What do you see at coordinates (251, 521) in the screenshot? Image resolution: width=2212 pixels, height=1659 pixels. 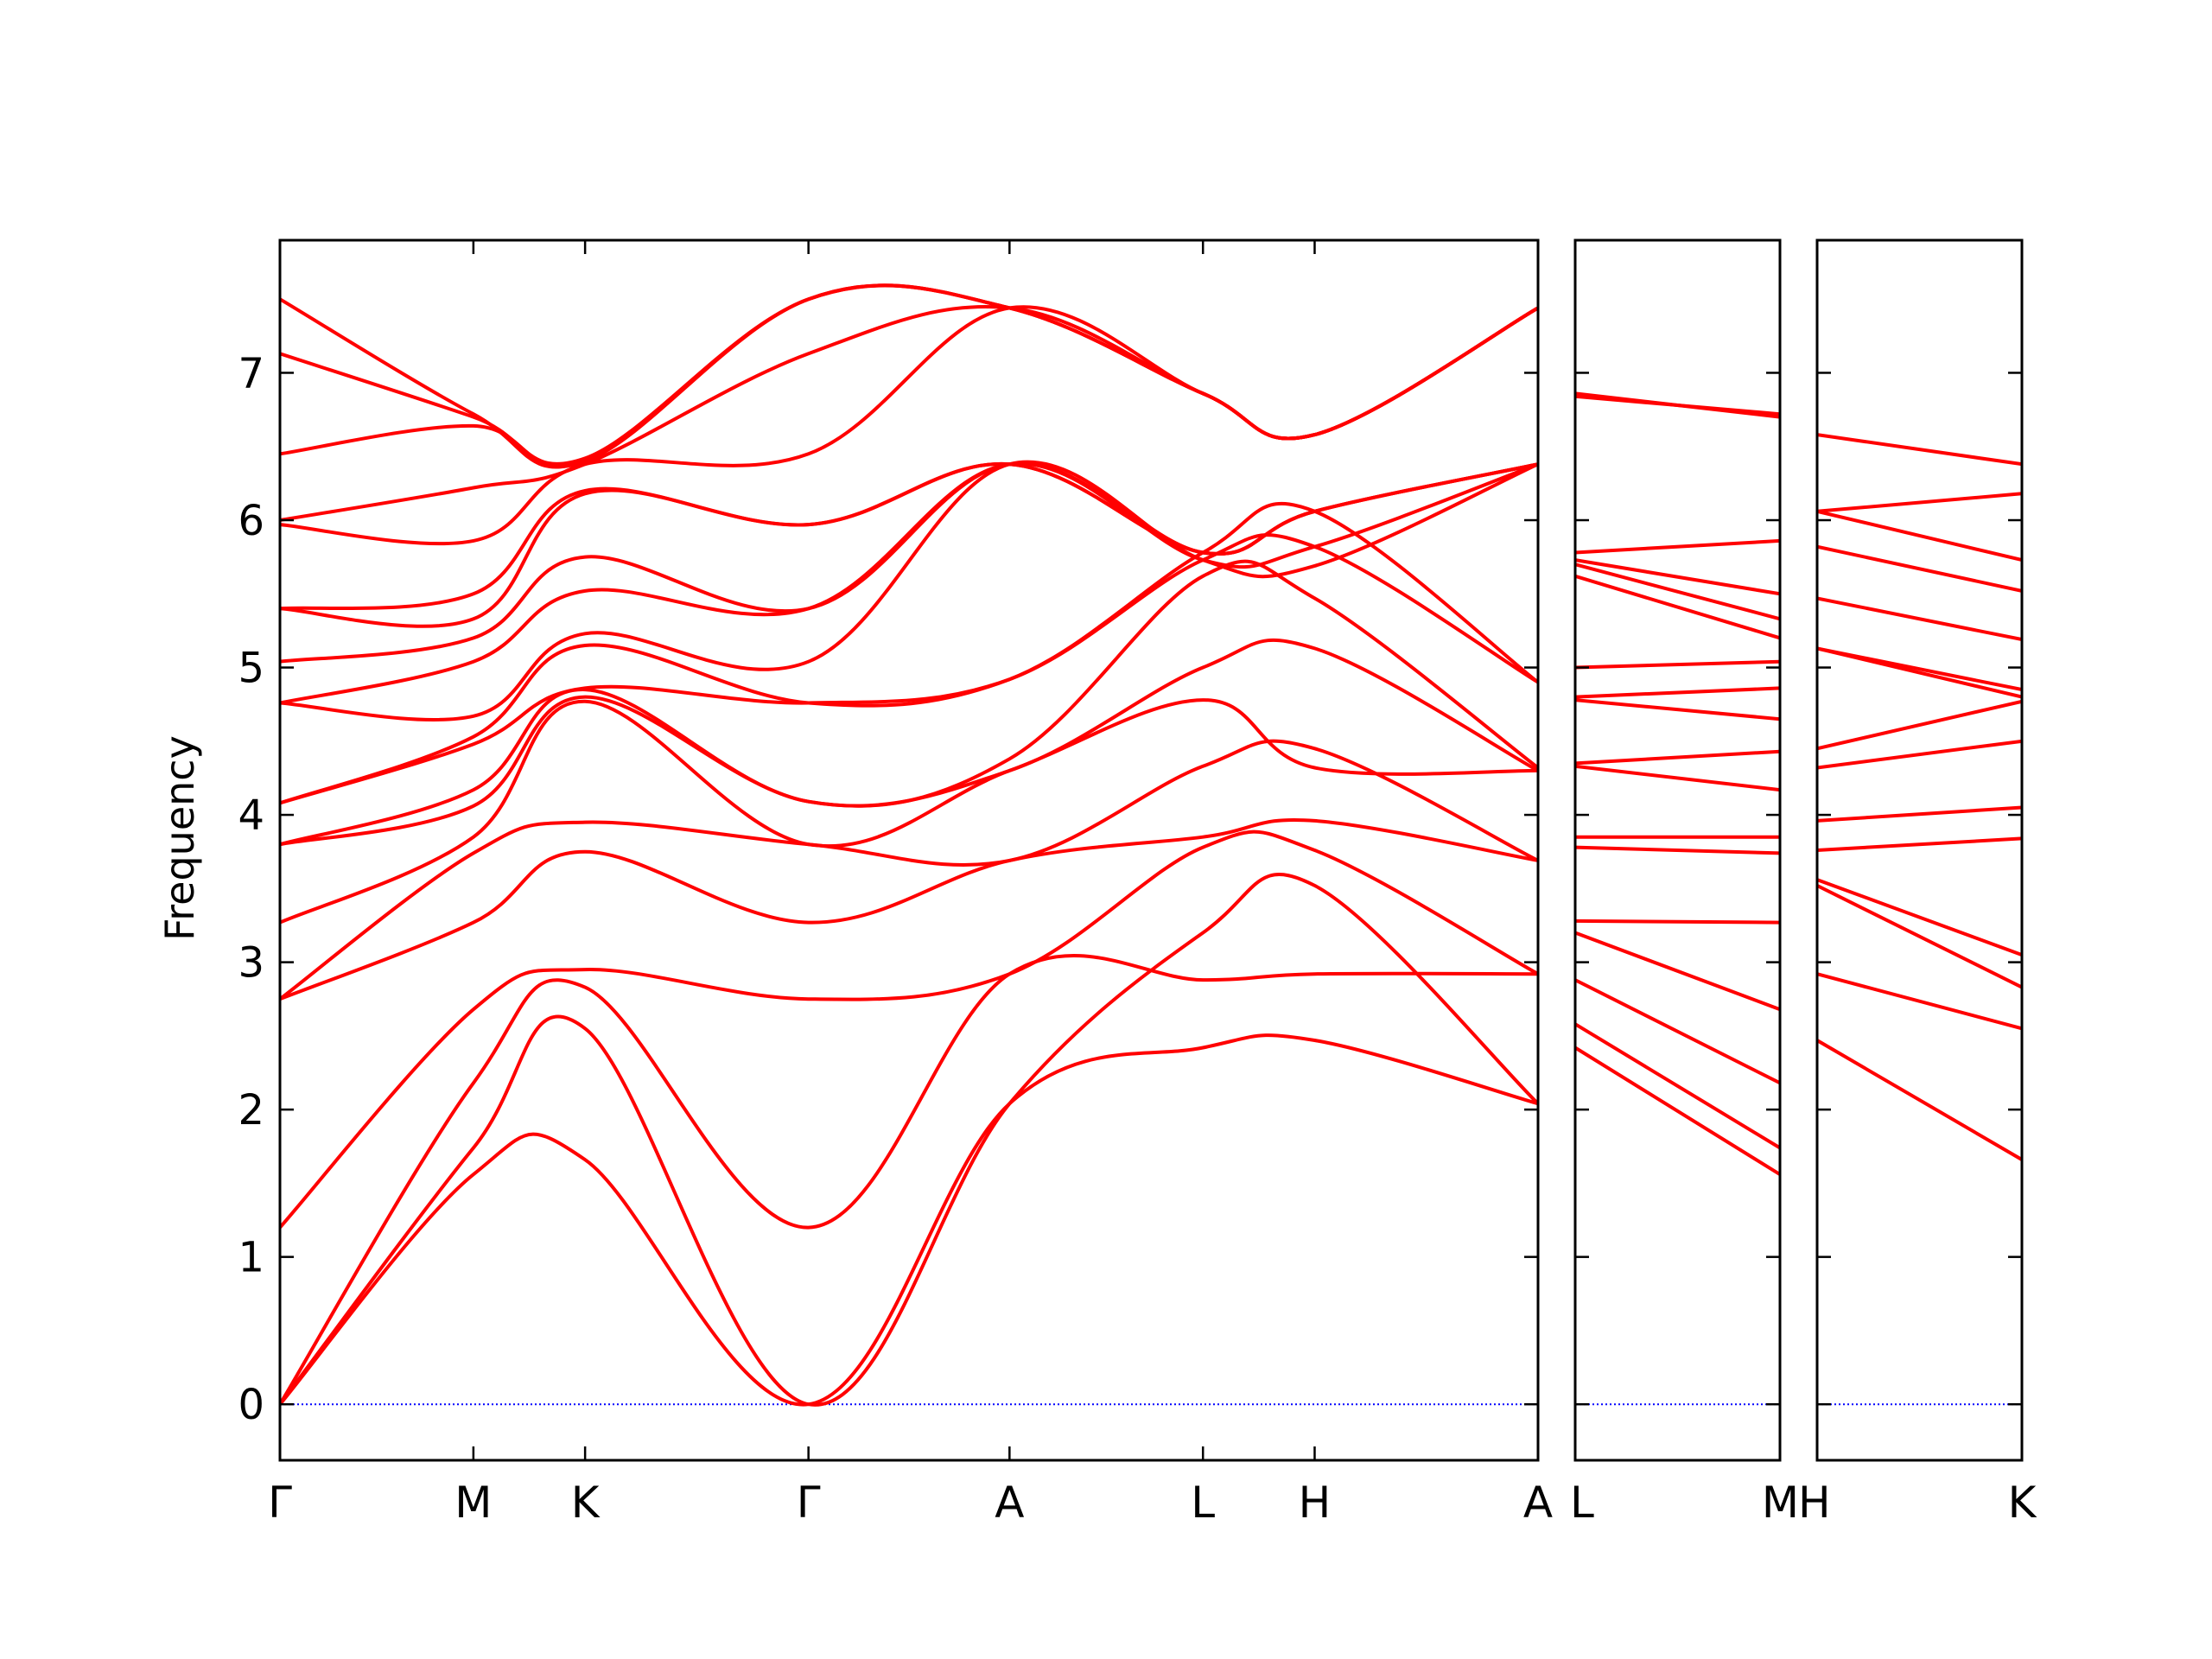 I see `y-tick-label: 6` at bounding box center [251, 521].